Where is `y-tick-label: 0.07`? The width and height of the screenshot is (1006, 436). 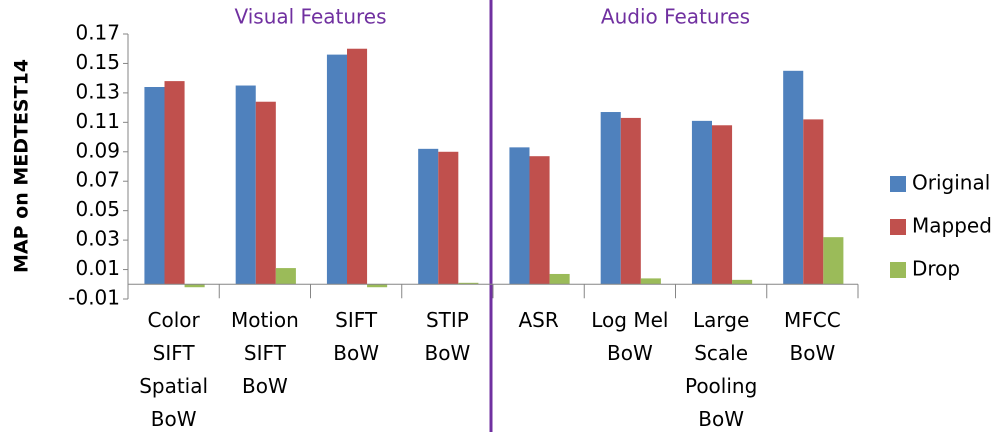 y-tick-label: 0.07 is located at coordinates (97, 180).